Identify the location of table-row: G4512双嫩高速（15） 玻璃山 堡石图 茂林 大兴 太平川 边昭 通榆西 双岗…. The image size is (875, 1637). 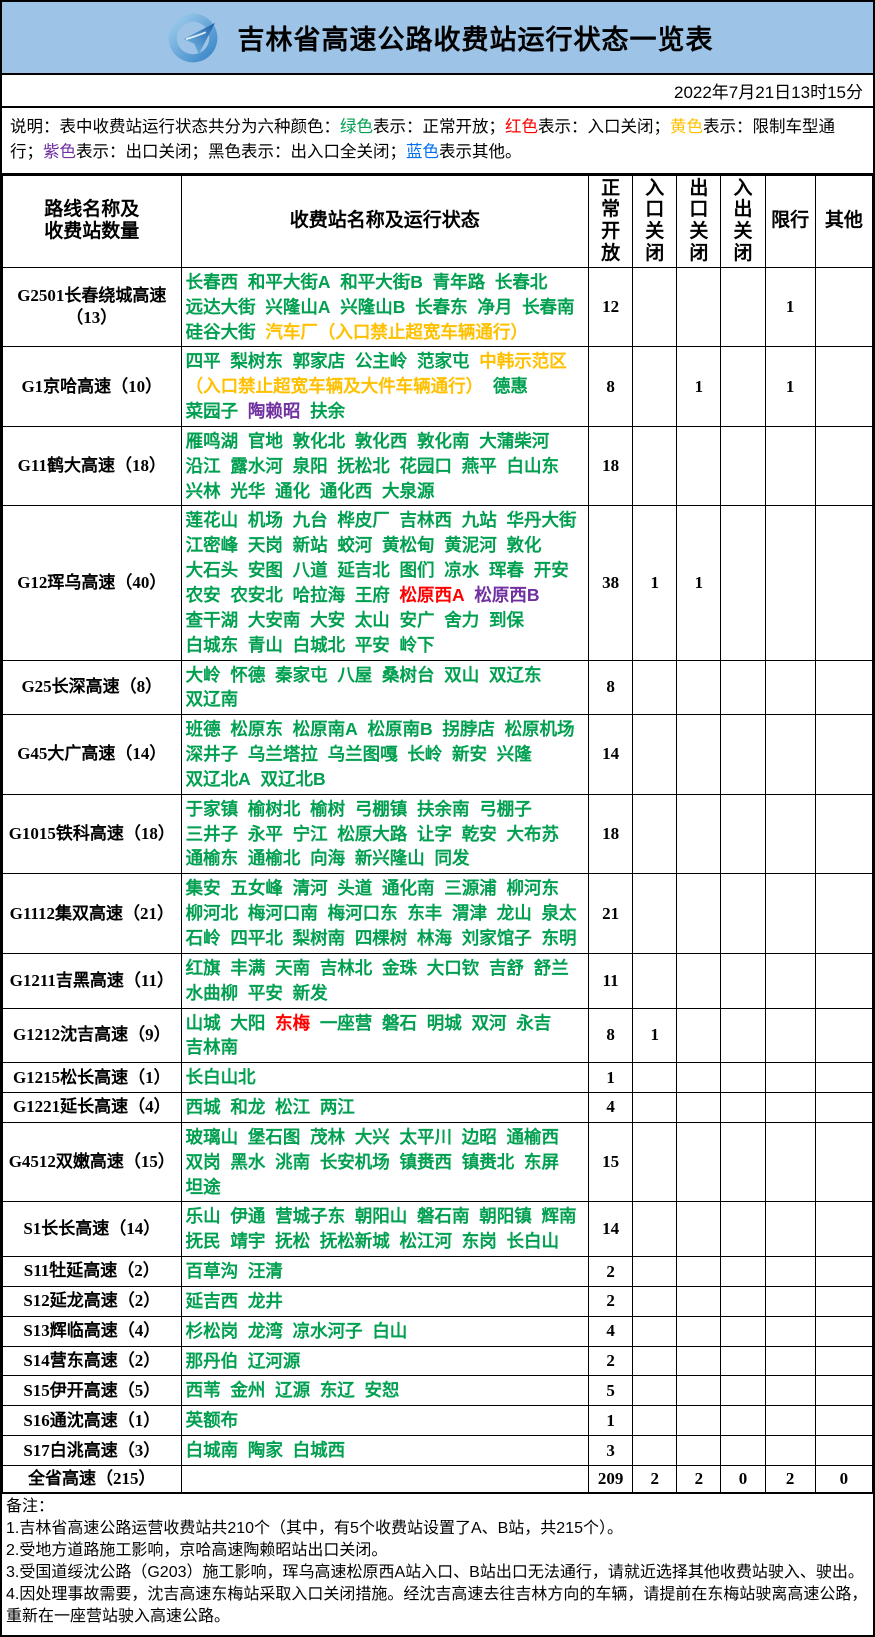
(438, 1162).